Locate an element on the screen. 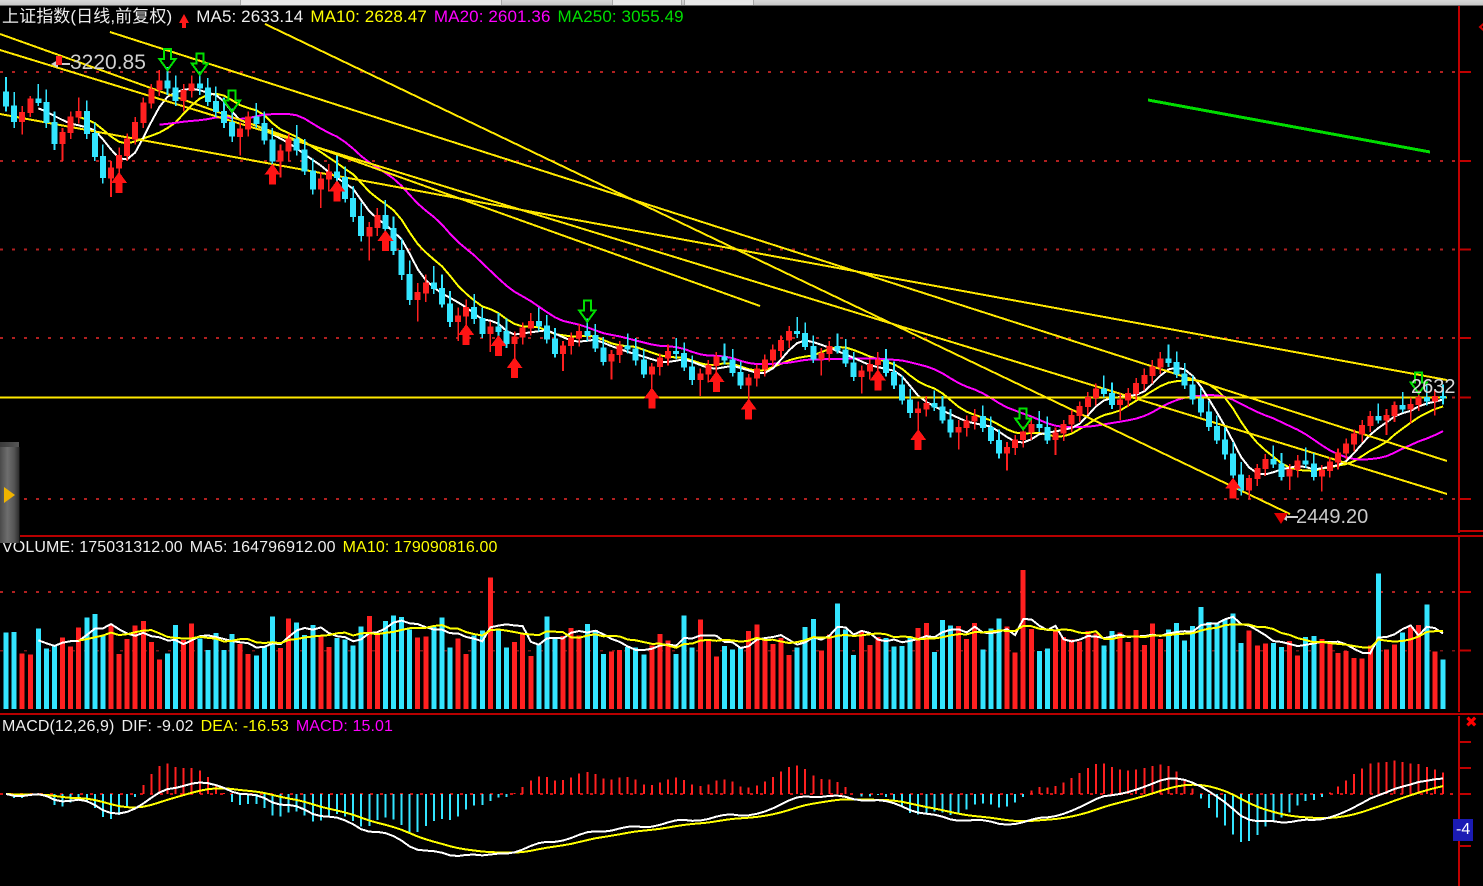 The width and height of the screenshot is (1483, 886). macd-params-label: MACD(12,26,9) is located at coordinates (58, 726).